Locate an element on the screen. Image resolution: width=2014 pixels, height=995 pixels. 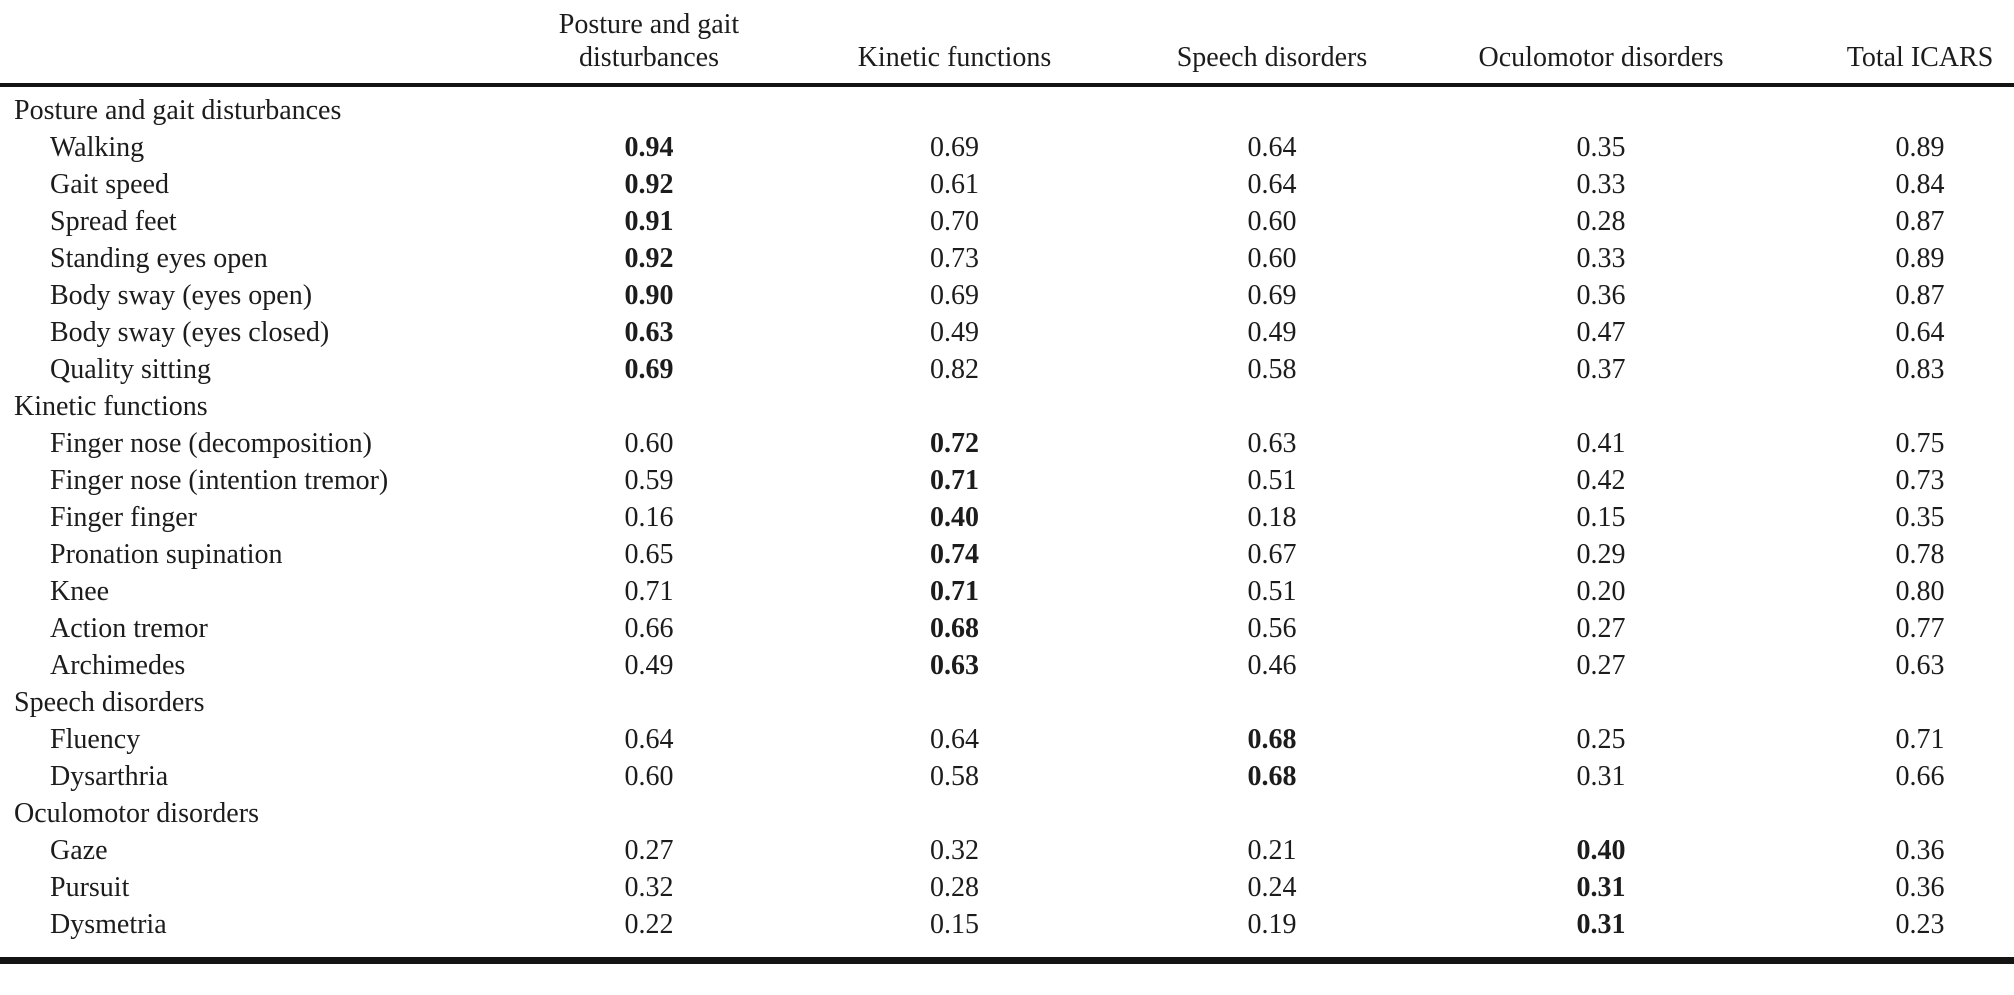
correlation-value: 0.87 is located at coordinates (1920, 295).